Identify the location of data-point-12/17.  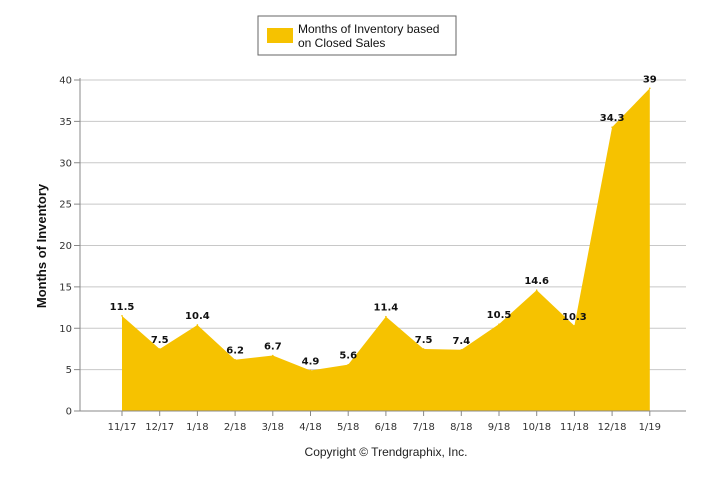
(159, 349).